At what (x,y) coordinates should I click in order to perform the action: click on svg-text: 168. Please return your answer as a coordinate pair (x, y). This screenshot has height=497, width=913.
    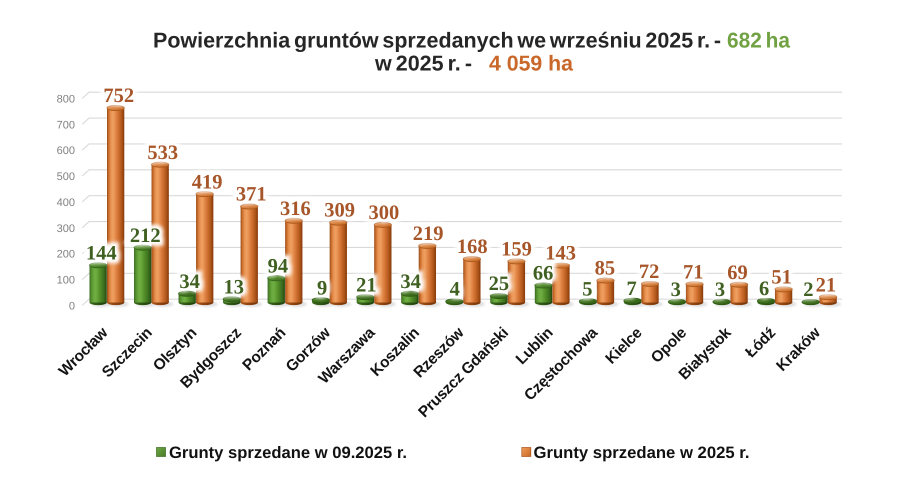
    Looking at the image, I should click on (472, 247).